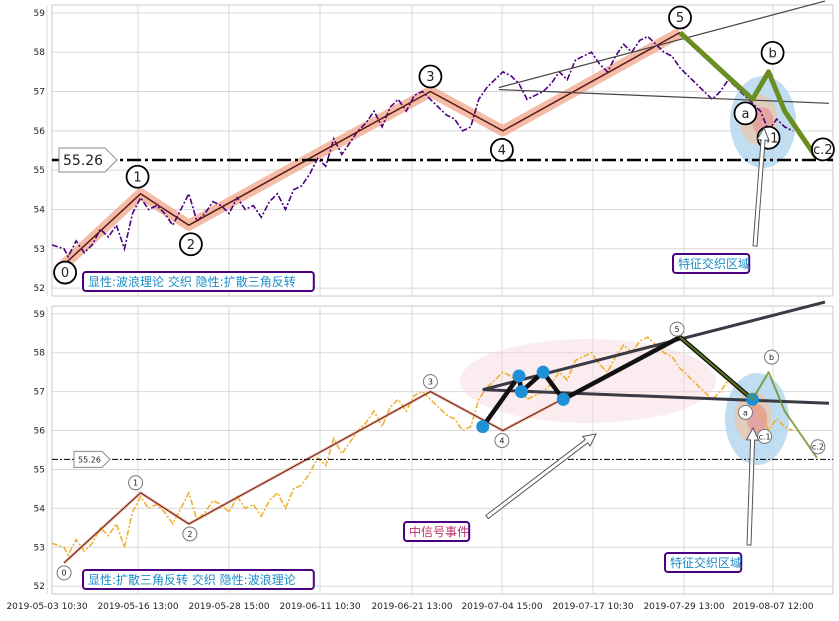 Image resolution: width=839 pixels, height=621 pixels. What do you see at coordinates (46, 607) in the screenshot?
I see `x-tick-label: 2019-05-03 10:30` at bounding box center [46, 607].